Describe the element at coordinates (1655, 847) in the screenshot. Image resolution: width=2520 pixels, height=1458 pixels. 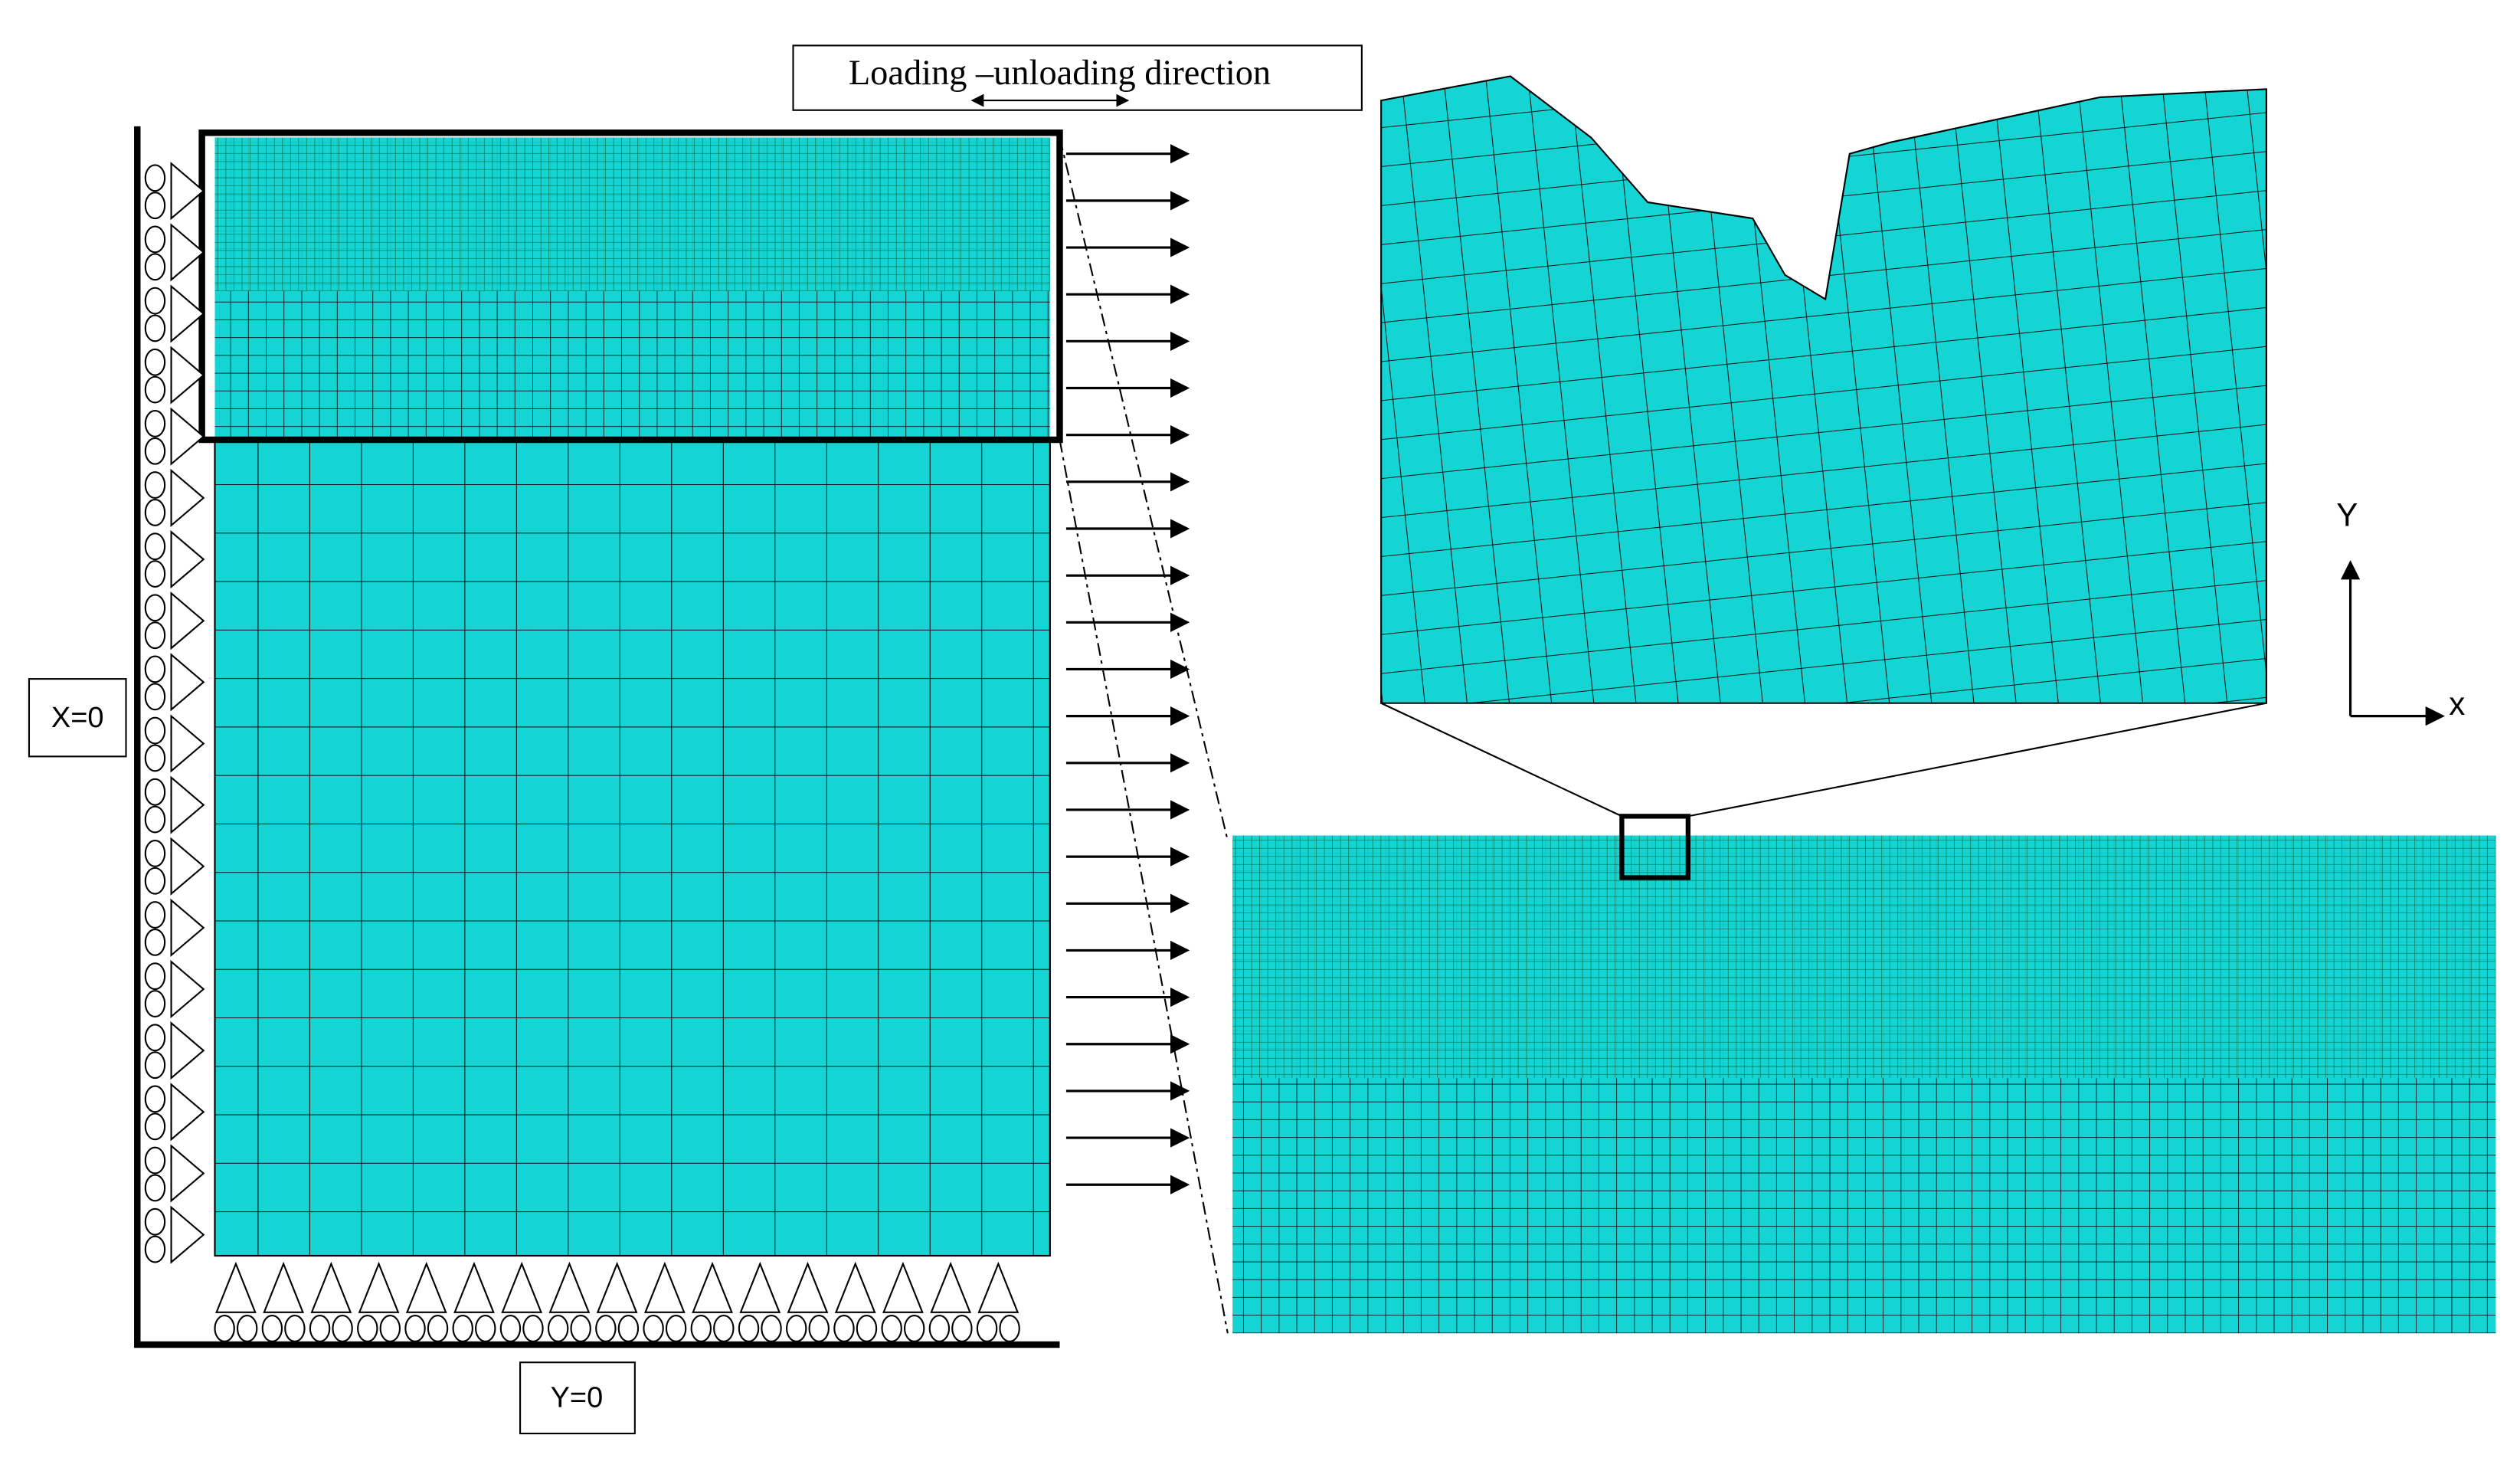
I see `zoom-box` at that location.